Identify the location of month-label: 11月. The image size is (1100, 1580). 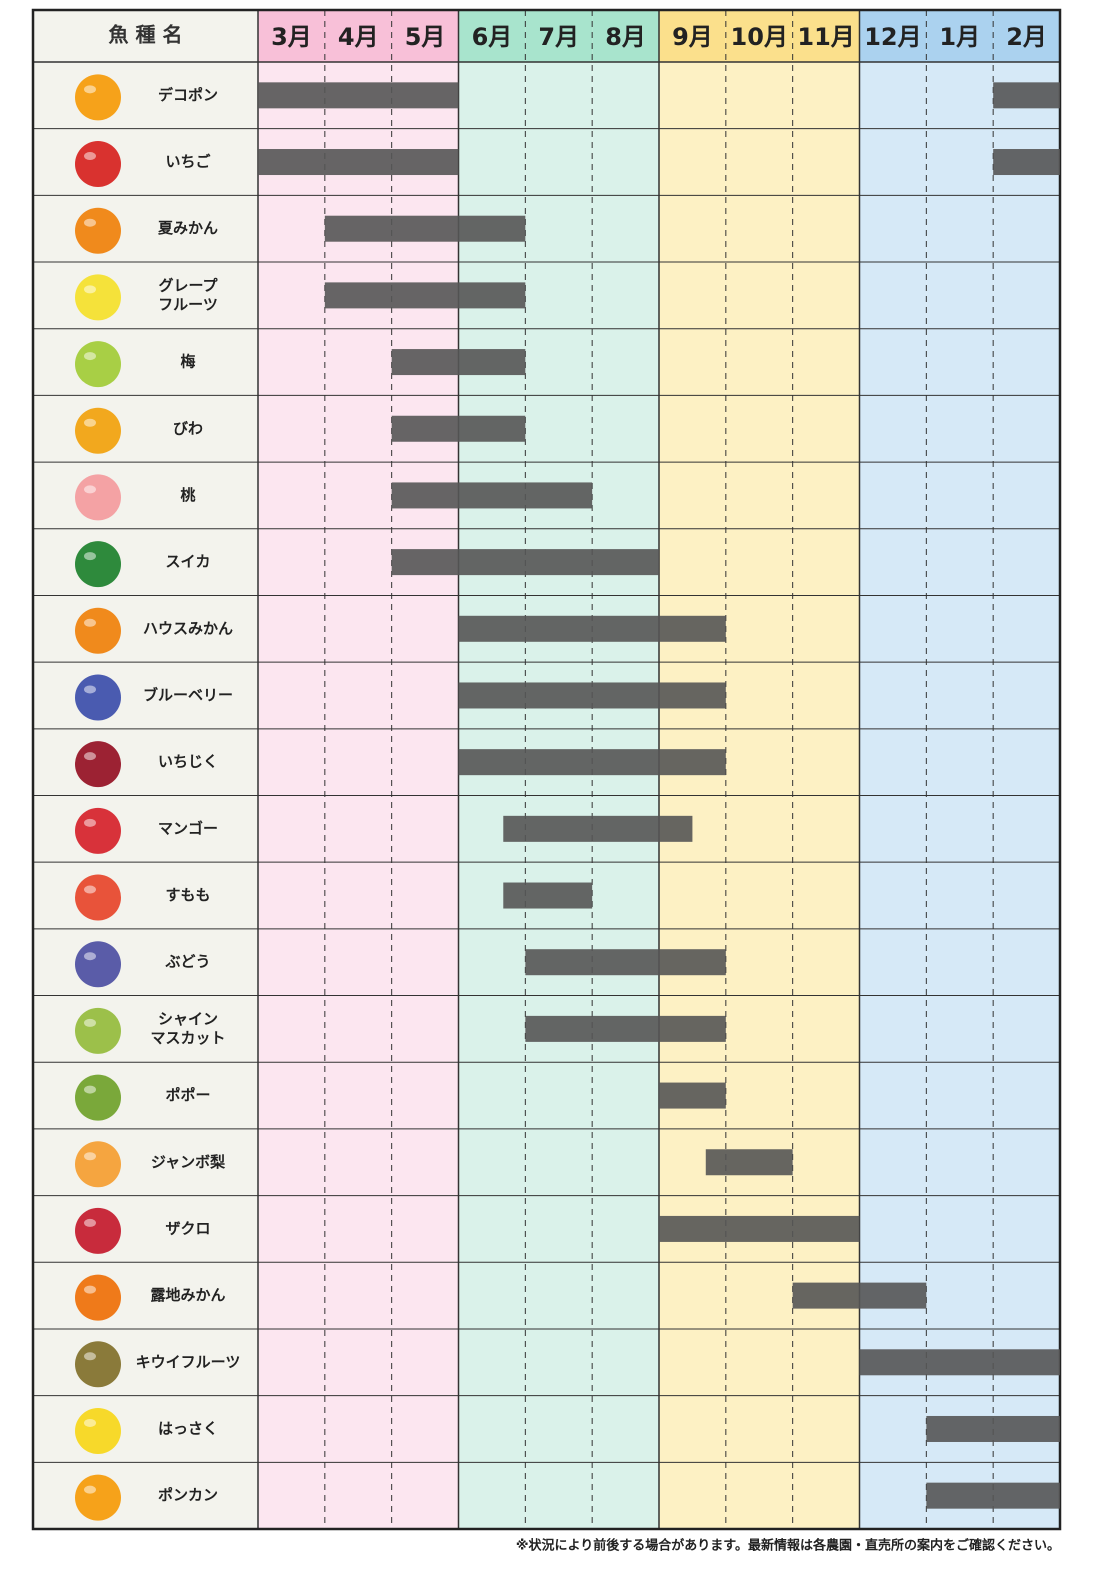
(825, 37).